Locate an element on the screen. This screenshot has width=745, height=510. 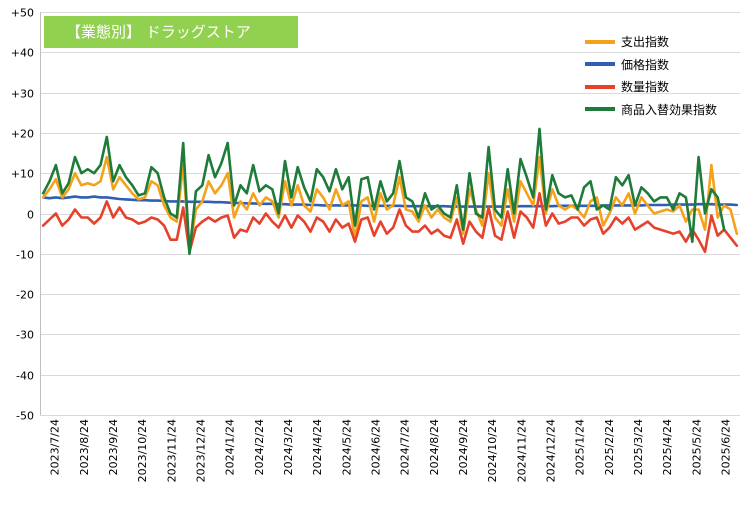
legend: 支出指数 価格指数 数量指数 商品入替効果指数 is located at coordinates (651, 79).